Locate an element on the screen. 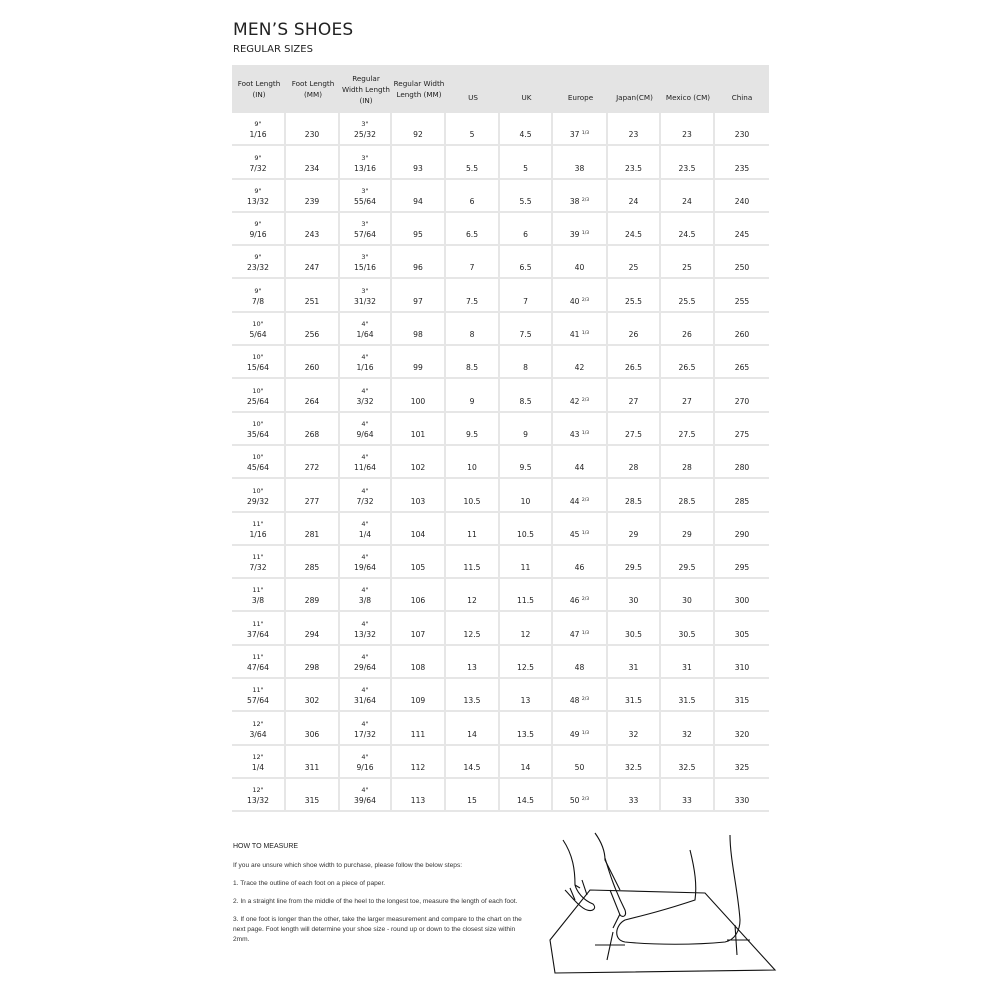 This screenshot has width=1000, height=1000. table-cell: 111 is located at coordinates (419, 729).